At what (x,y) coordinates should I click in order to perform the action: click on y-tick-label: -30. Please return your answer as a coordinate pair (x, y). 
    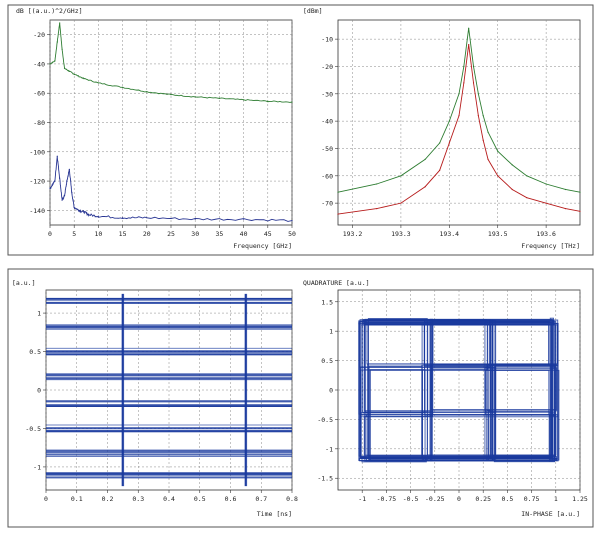
    Looking at the image, I should click on (327, 94).